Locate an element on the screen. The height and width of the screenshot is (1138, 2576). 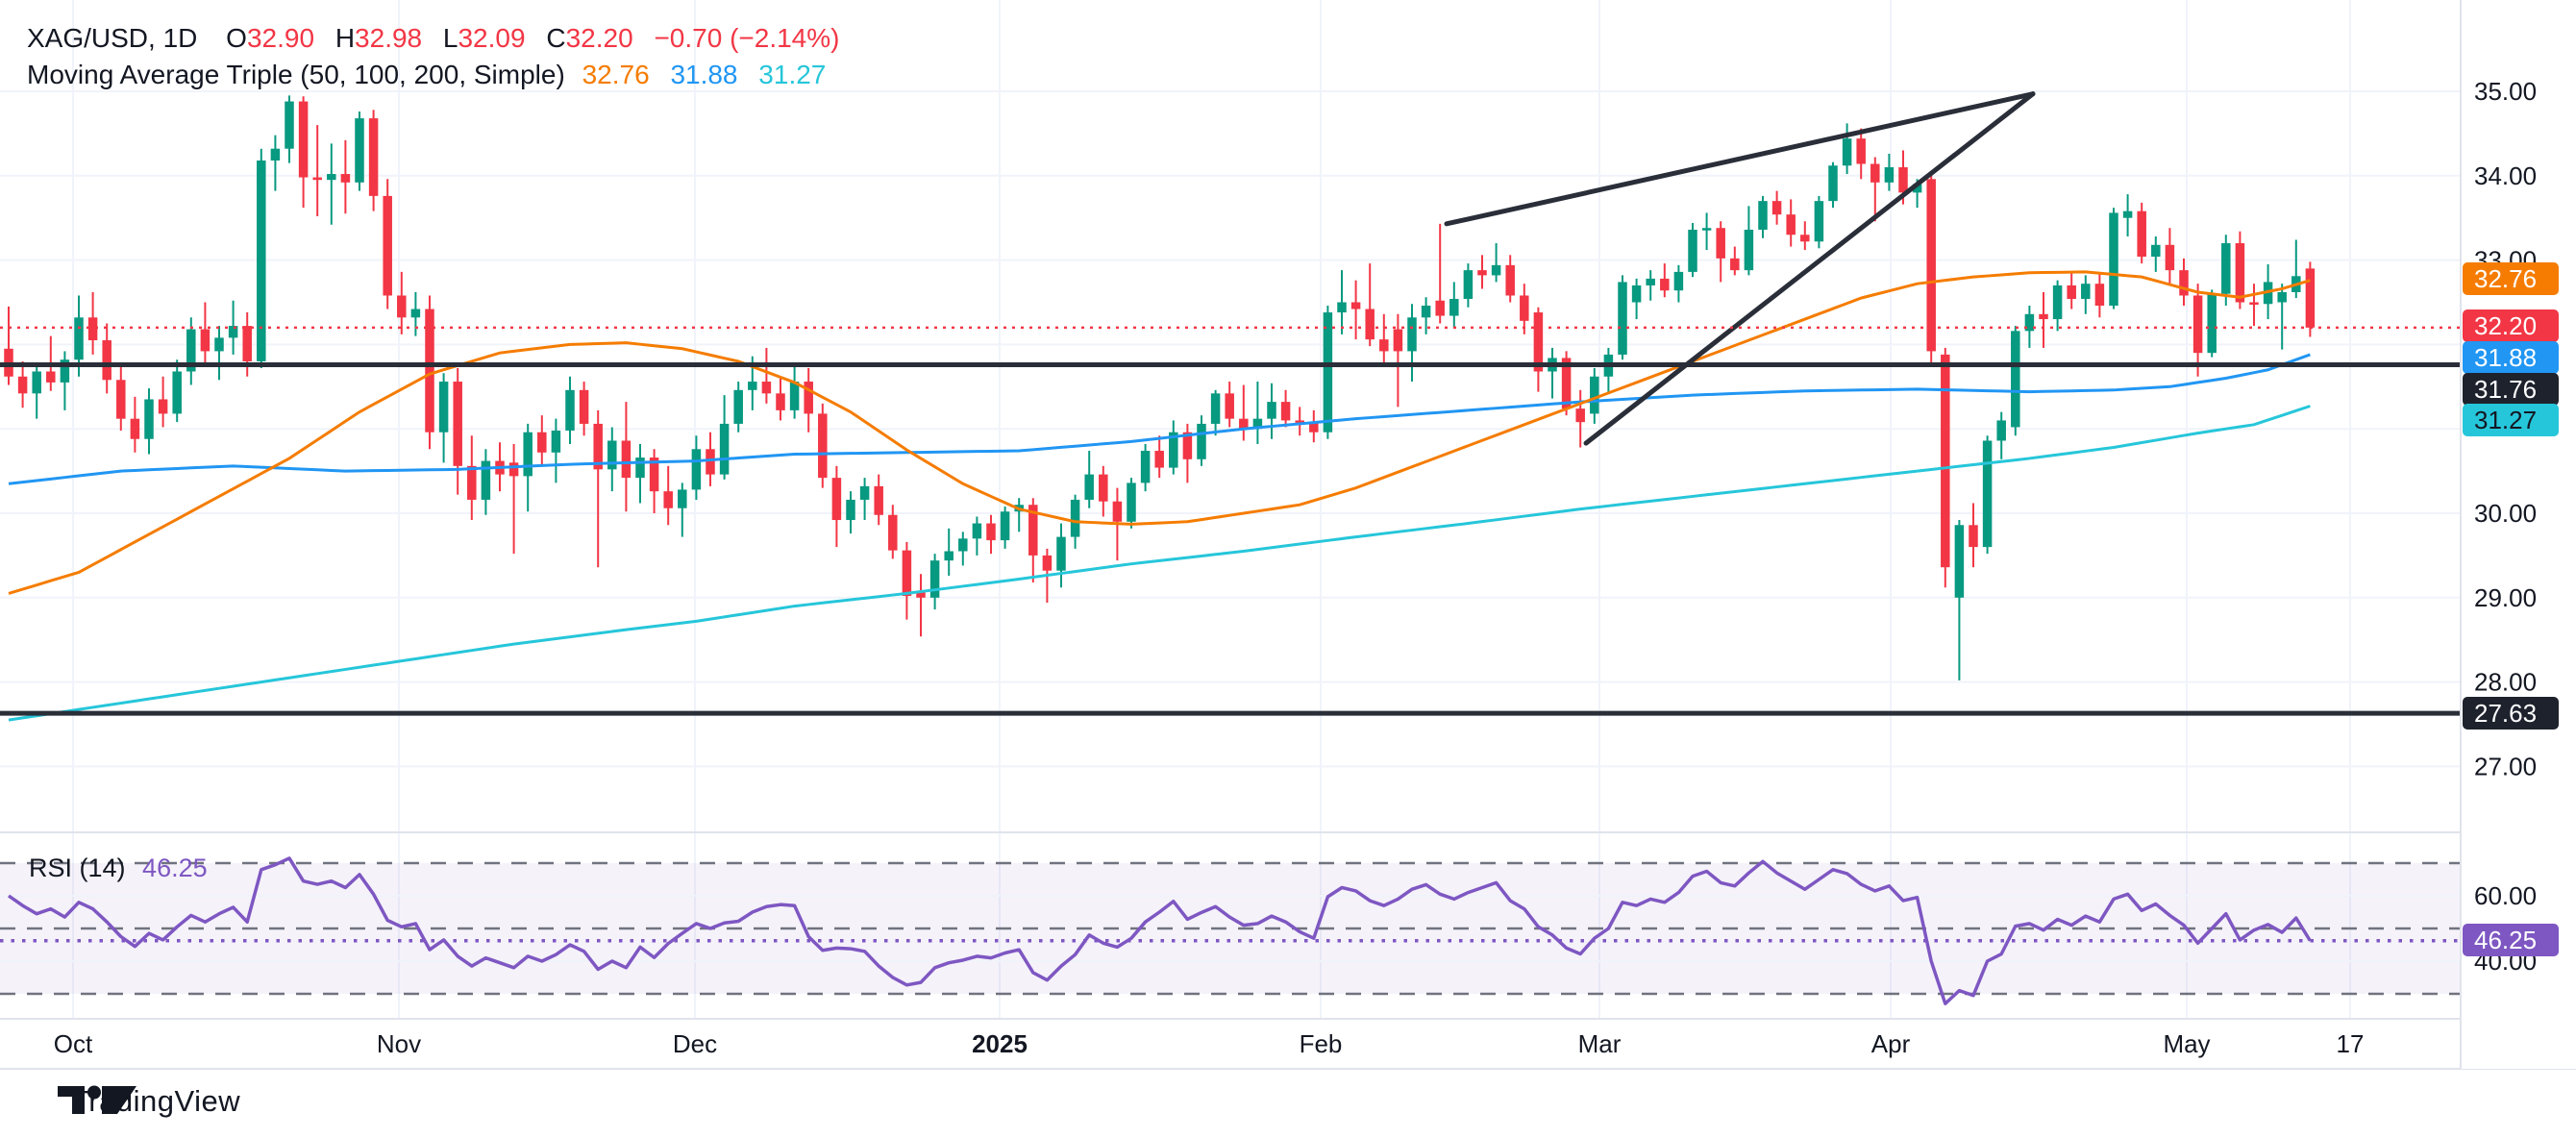
time-axis-label: Apr is located at coordinates (1891, 1043).